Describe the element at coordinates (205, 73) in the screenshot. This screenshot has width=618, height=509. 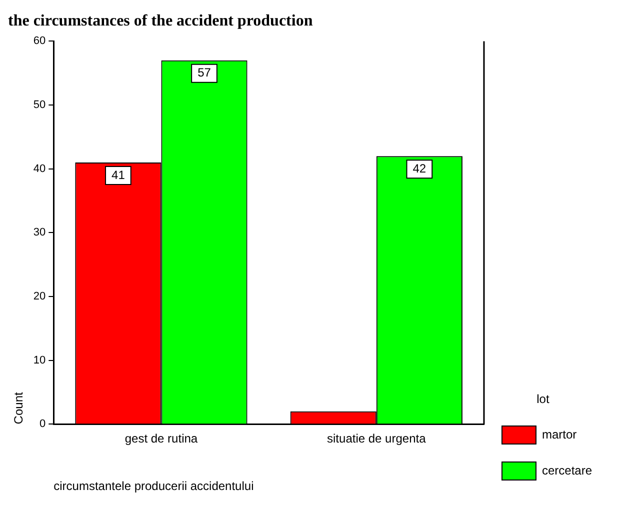
I see `data-label: 57` at that location.